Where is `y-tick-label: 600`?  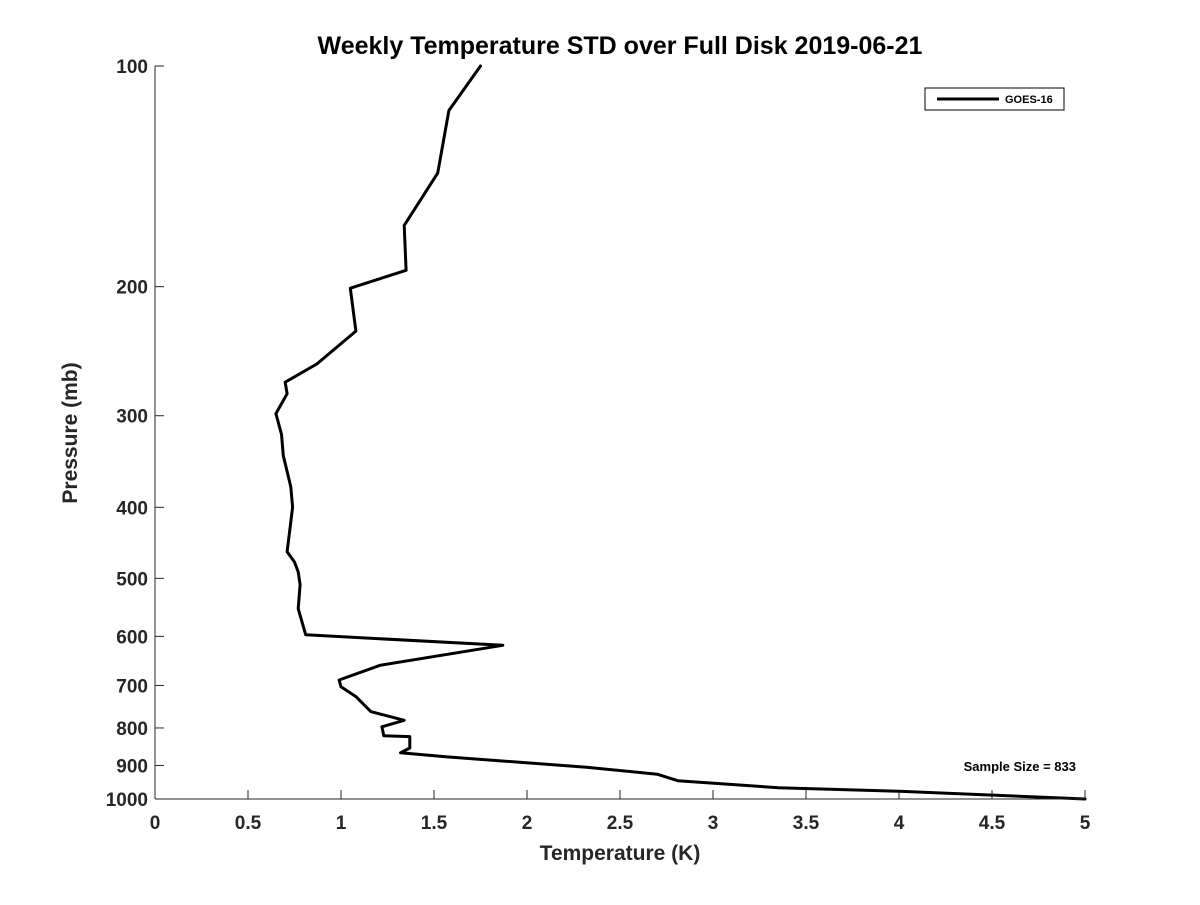 y-tick-label: 600 is located at coordinates (132, 637).